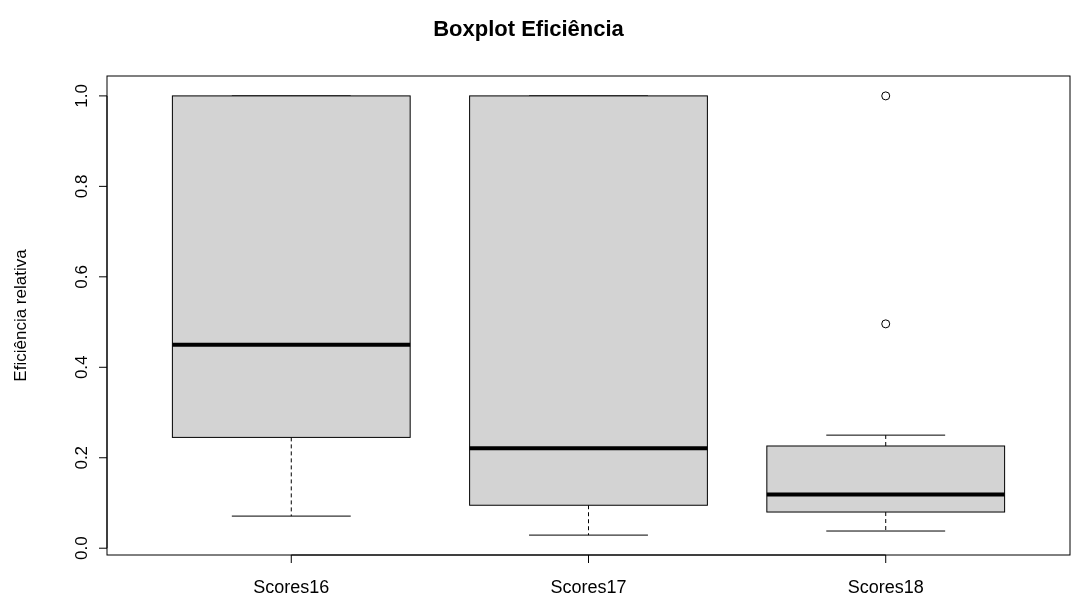 The height and width of the screenshot is (600, 1073). Describe the element at coordinates (885, 587) in the screenshot. I see `x-tick-label: Scores18` at that location.